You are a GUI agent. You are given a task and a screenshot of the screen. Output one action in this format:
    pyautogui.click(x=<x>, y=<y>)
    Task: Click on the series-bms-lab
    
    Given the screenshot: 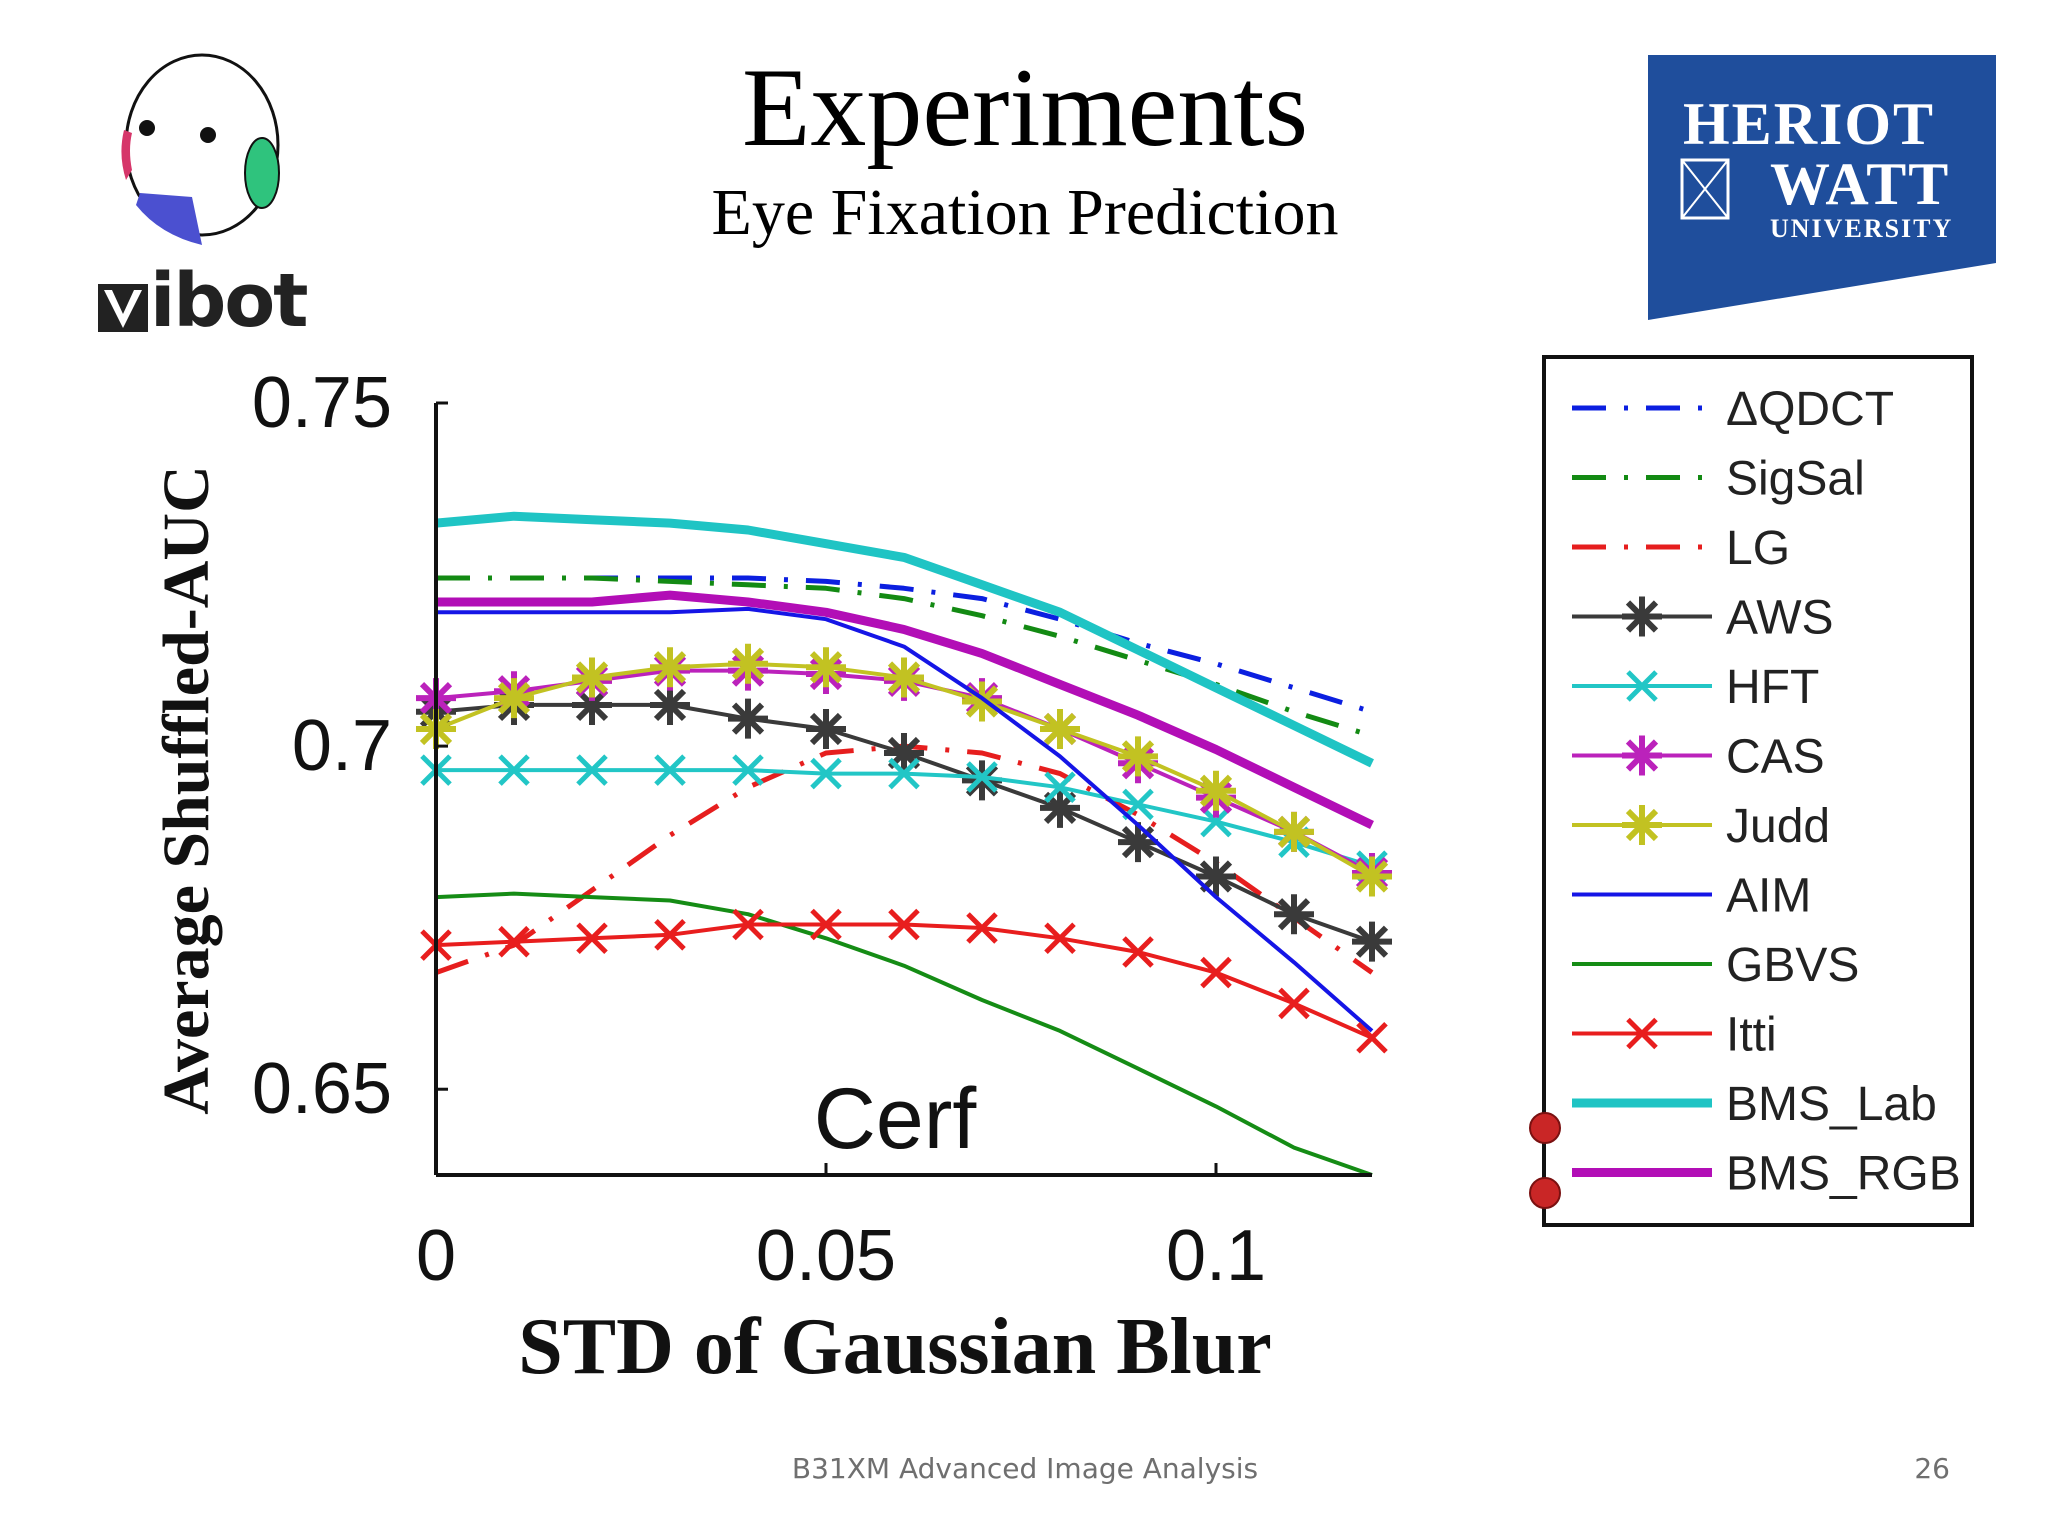 What is the action you would take?
    pyautogui.click(x=904, y=639)
    